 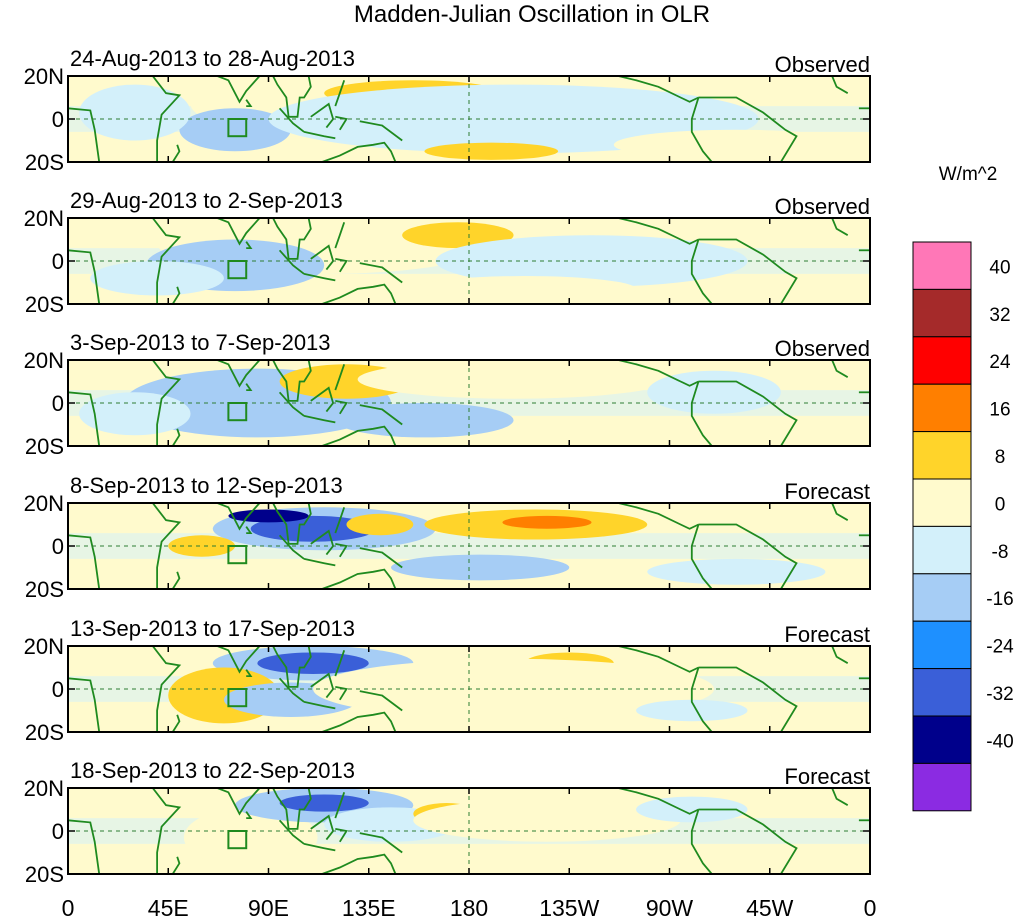 I want to click on panel-period: 3-Sep-2013 to 7-Sep-2013, so click(x=200, y=342).